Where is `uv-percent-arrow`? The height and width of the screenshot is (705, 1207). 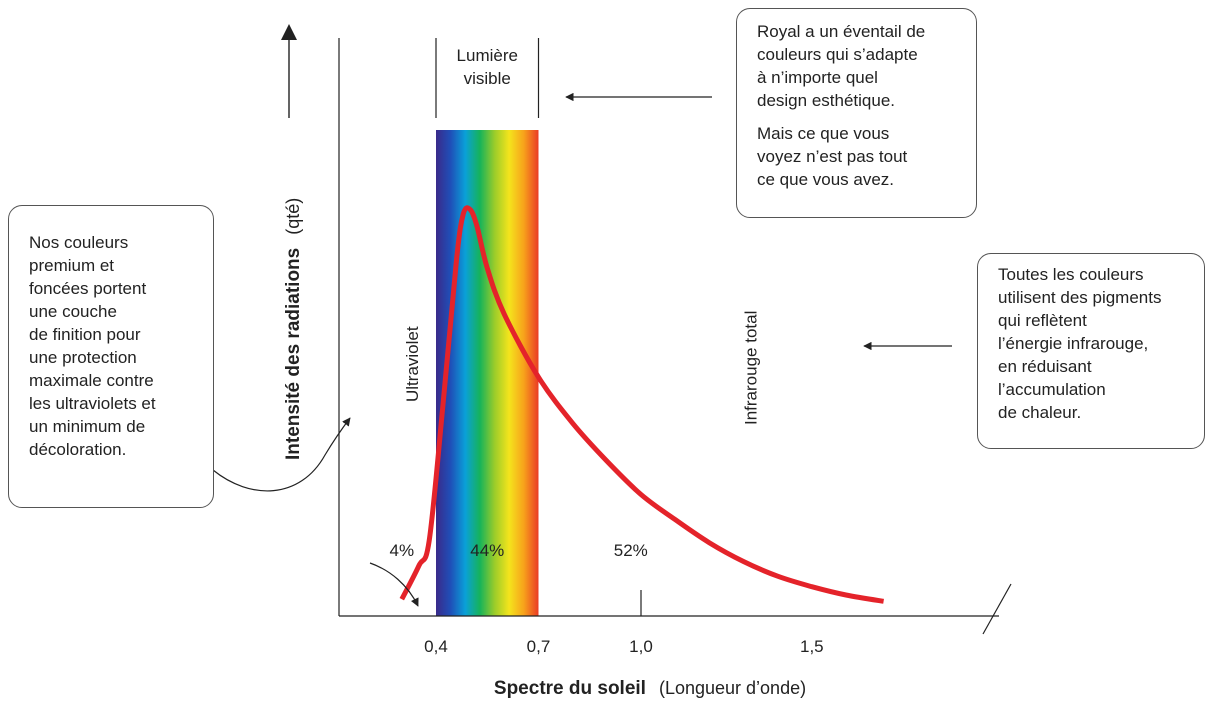 uv-percent-arrow is located at coordinates (394, 584).